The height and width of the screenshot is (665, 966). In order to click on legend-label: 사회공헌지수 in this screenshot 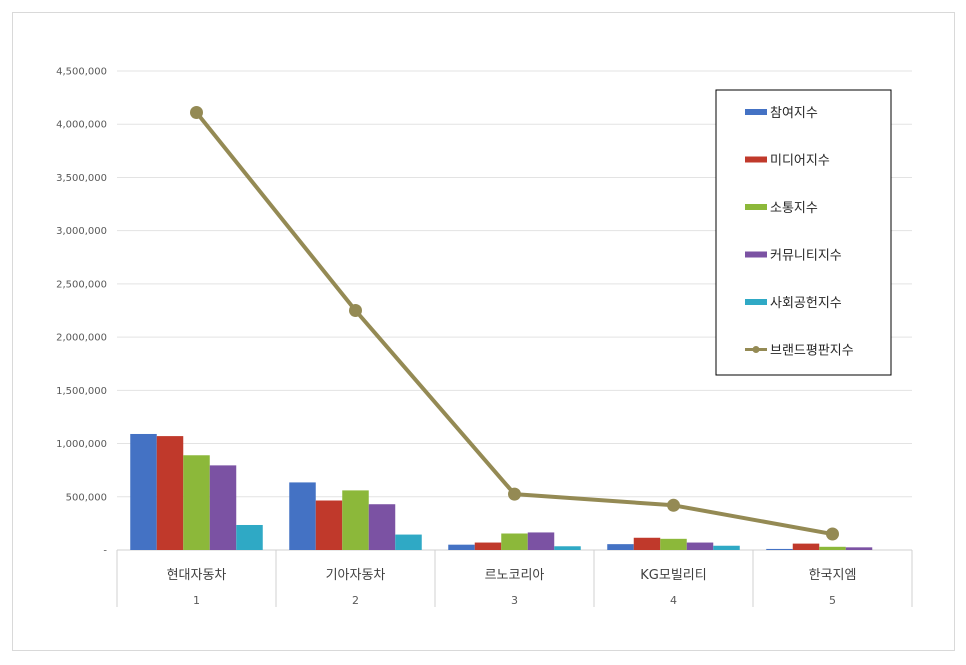, I will do `click(806, 303)`.